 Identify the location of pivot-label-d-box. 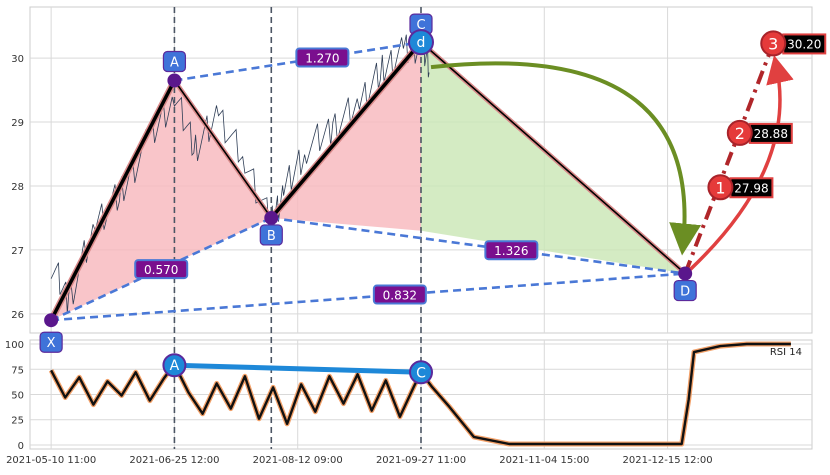
(685, 290).